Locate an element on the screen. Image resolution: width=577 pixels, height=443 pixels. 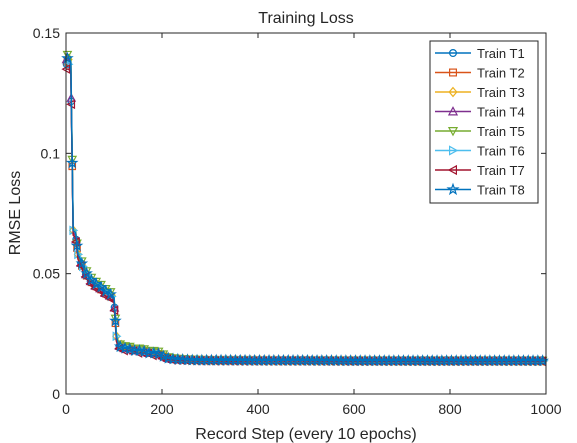
legend-item: Train T4 is located at coordinates (480, 112).